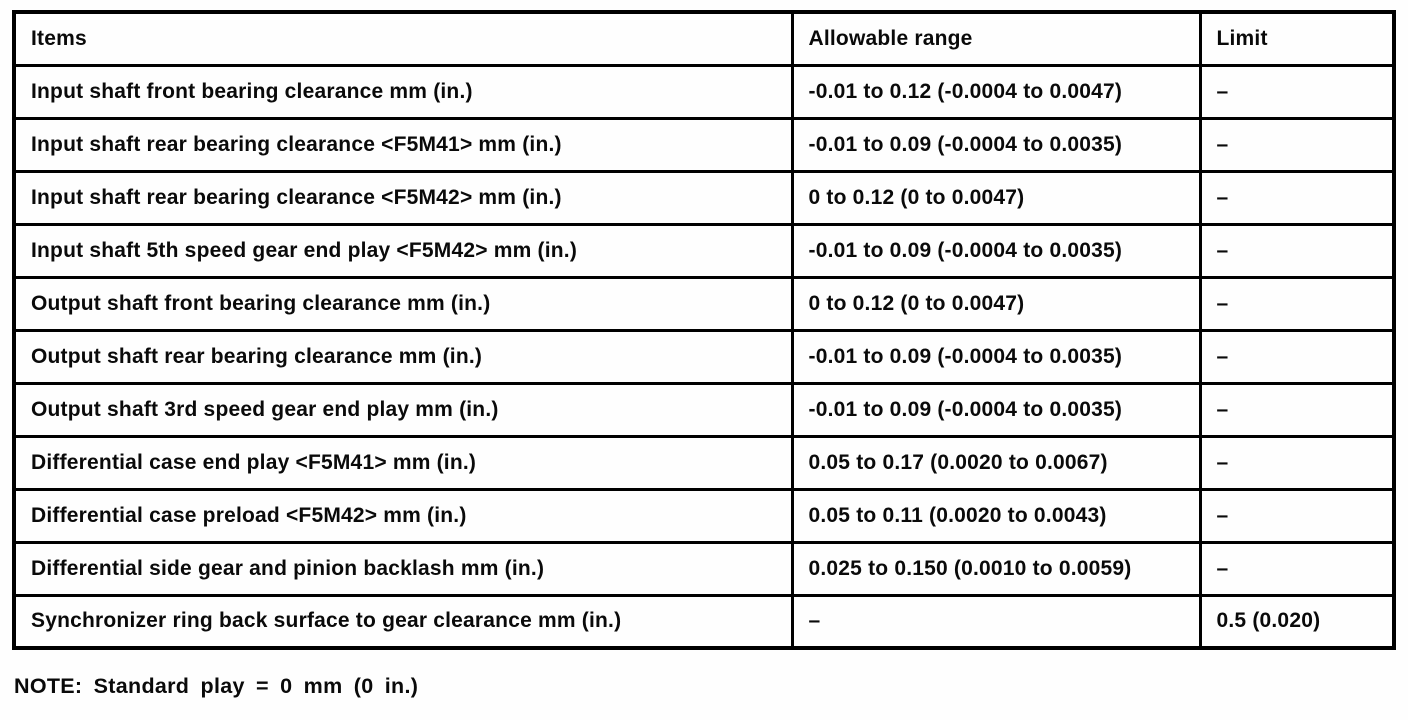 Image resolution: width=1408 pixels, height=720 pixels. Describe the element at coordinates (1297, 621) in the screenshot. I see `cell-limit: 0.5 (0.020)` at that location.